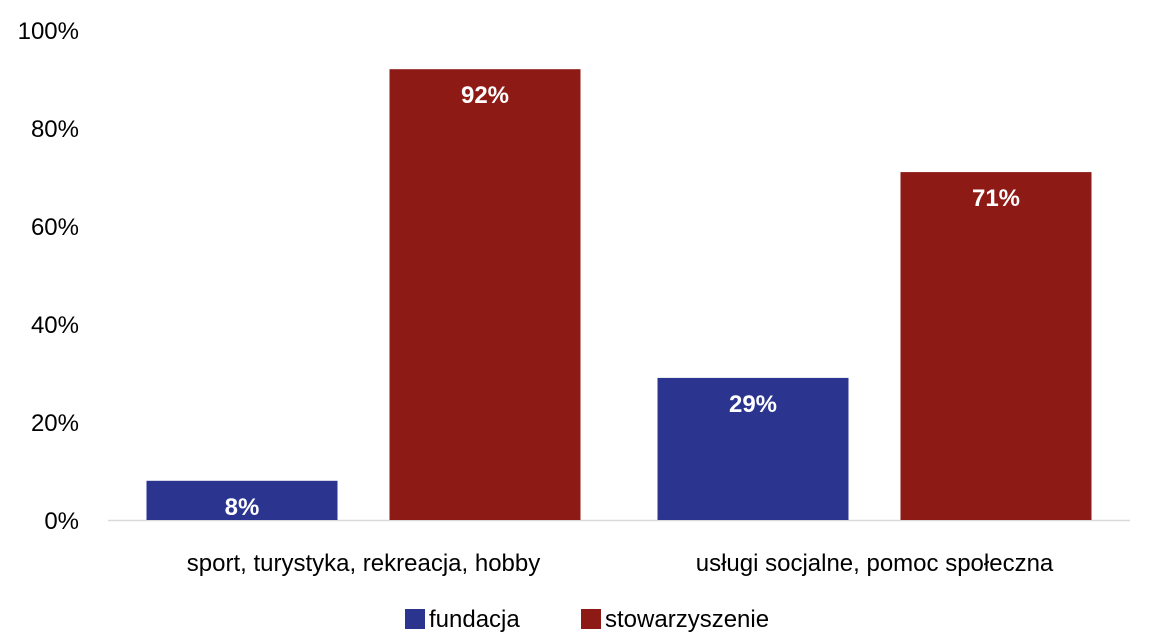 The image size is (1157, 637). I want to click on data-label: 29%, so click(753, 404).